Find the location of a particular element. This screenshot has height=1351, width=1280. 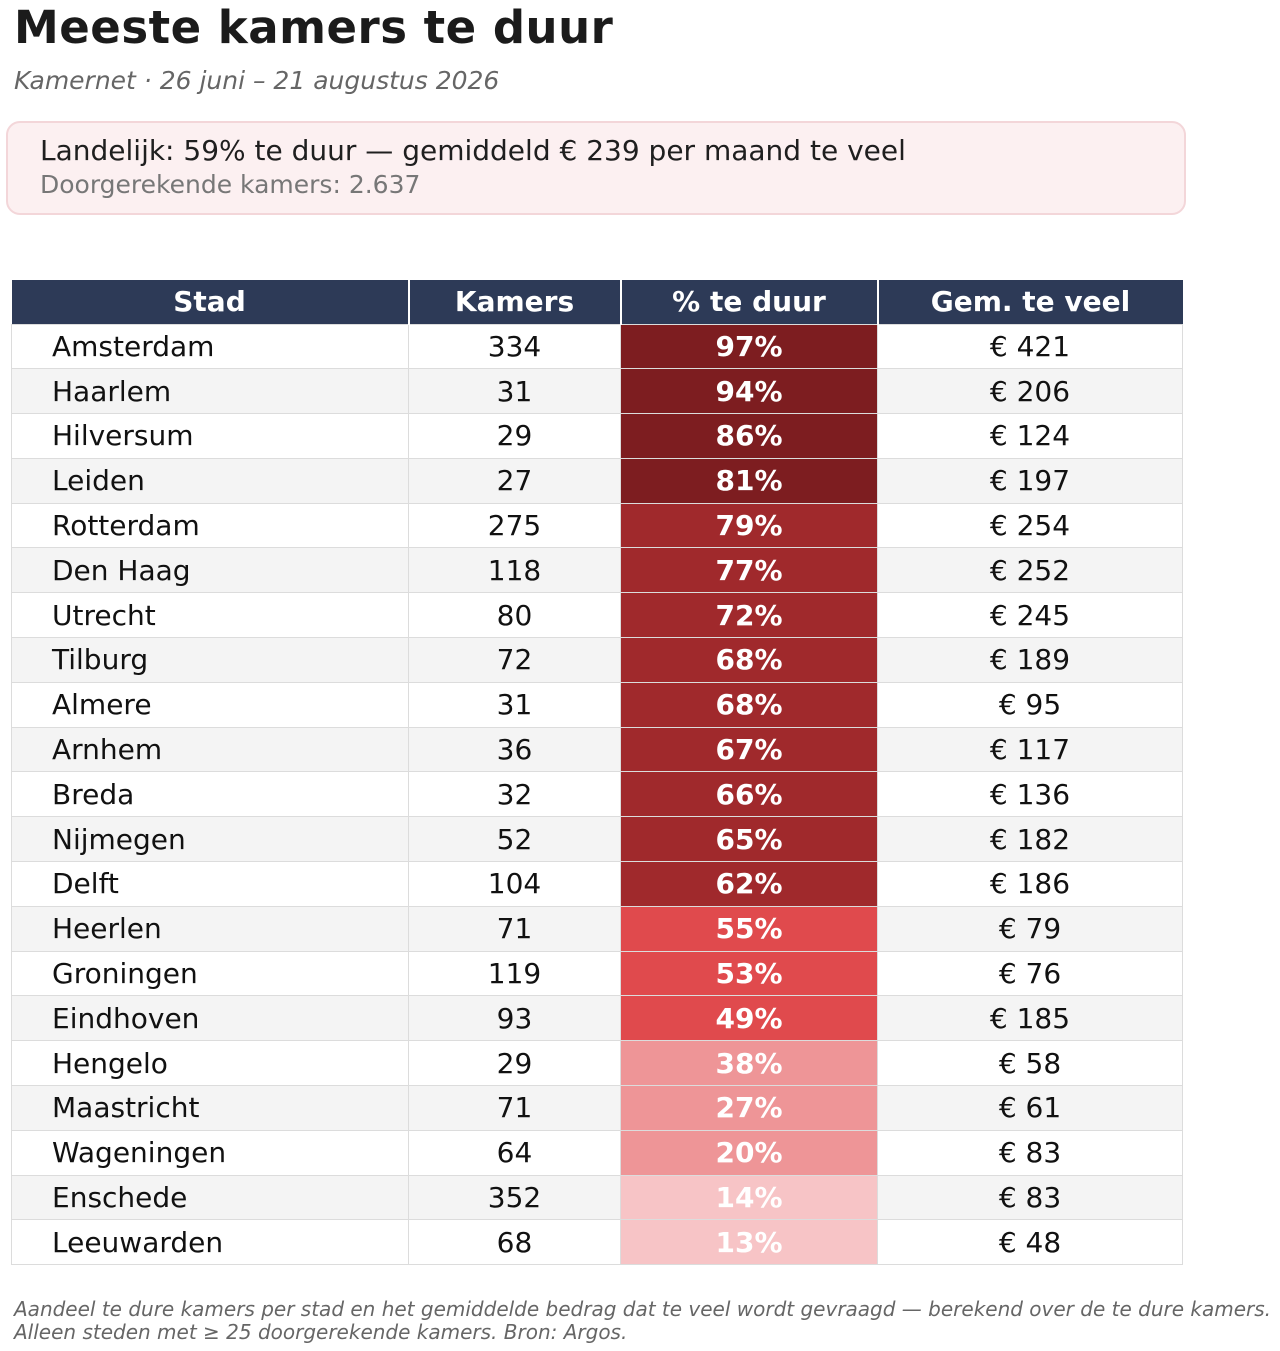

cell-pct: 67% is located at coordinates (749, 749).